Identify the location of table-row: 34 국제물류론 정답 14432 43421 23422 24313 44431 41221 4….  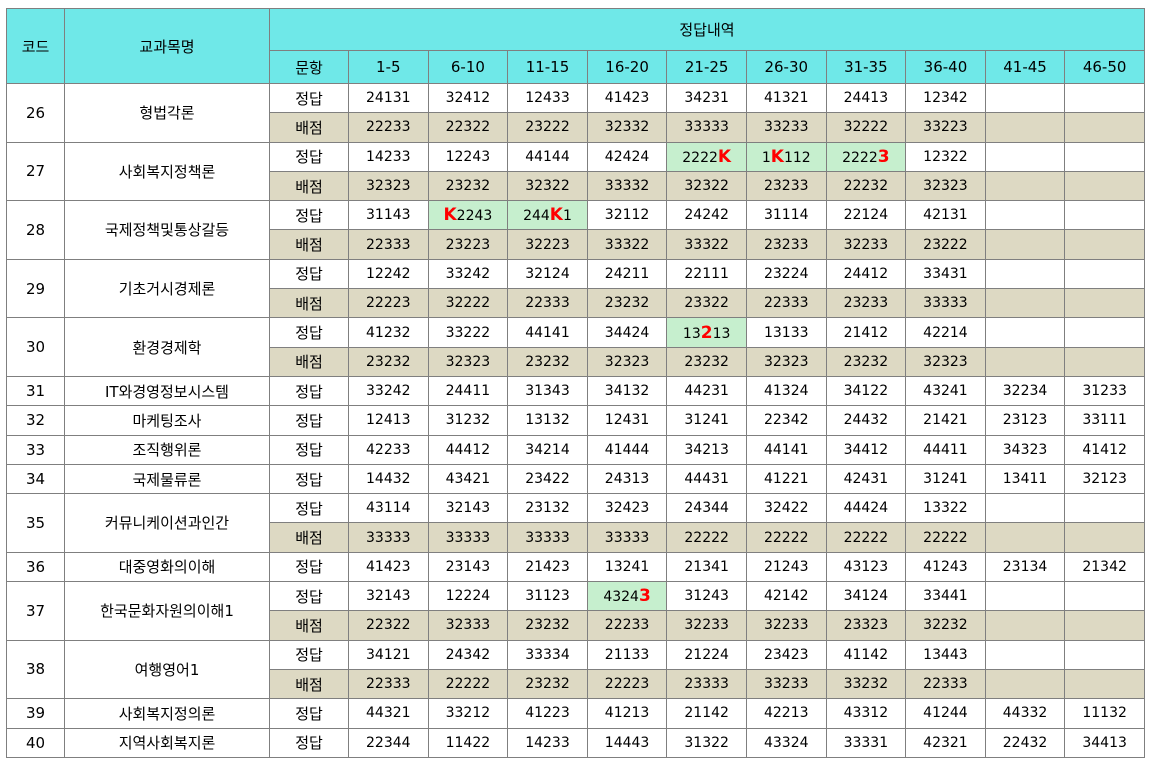
(575, 479).